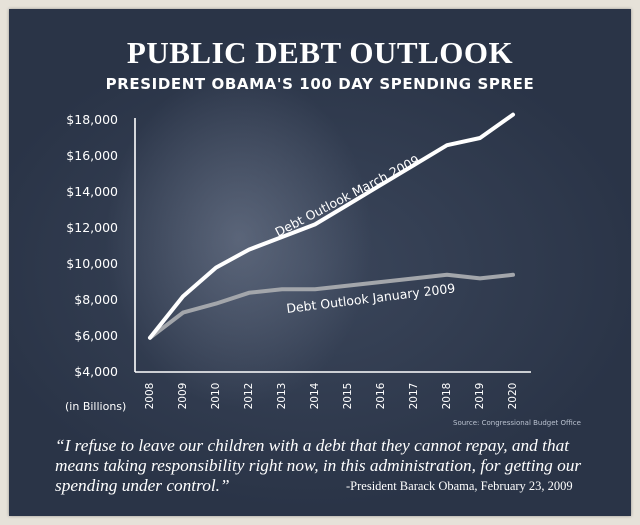  Describe the element at coordinates (346, 196) in the screenshot. I see `series-label-march-2009: Debt Outlook March 2009` at that location.